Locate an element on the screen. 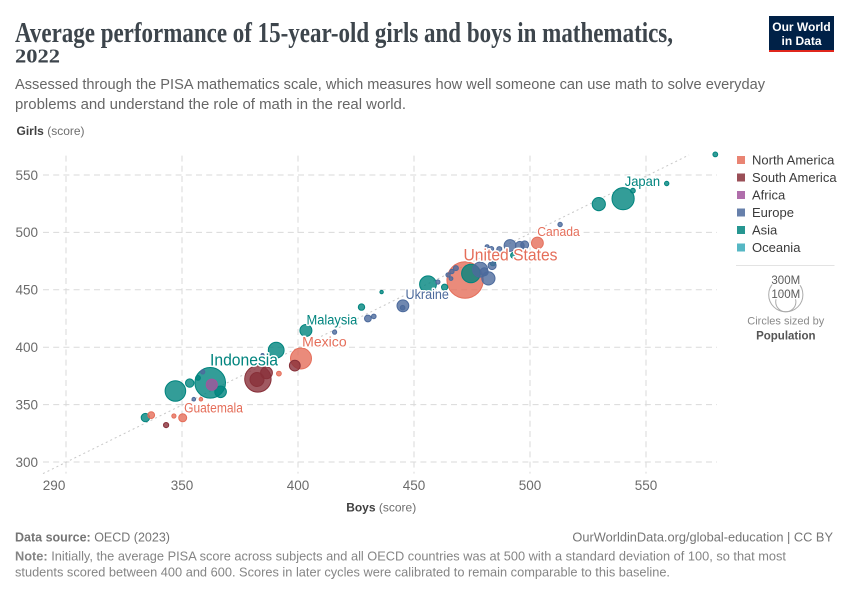 The height and width of the screenshot is (600, 850). svg-text: Boys (score) is located at coordinates (381, 507).